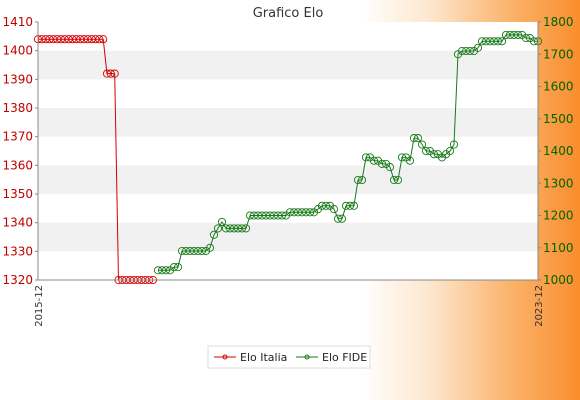 Image resolution: width=580 pixels, height=400 pixels. I want to click on left-tick-label: 1340, so click(17, 223).